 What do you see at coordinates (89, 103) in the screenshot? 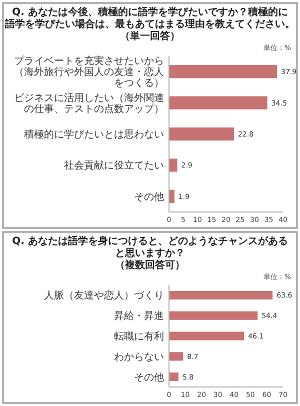
I see `y-tick-label: ビジネスに活用したい（海外関連の仕事、テストの点数アップ）` at bounding box center [89, 103].